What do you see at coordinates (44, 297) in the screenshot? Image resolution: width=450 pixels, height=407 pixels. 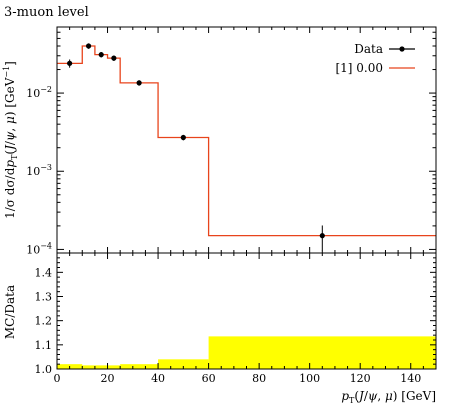 I see `ratio-y-tick-label: 1.3` at bounding box center [44, 297].